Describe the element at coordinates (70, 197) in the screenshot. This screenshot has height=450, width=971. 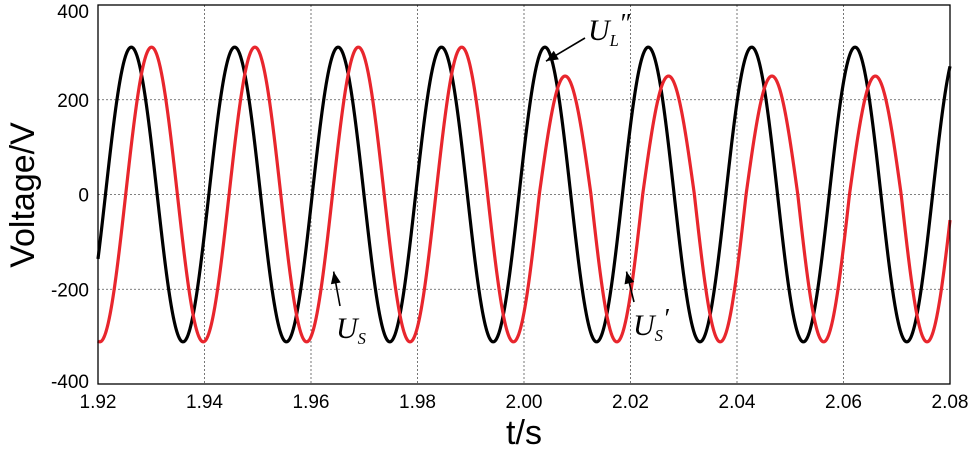
I see `y-tick-labels: 400 200 0 -200 -400` at that location.